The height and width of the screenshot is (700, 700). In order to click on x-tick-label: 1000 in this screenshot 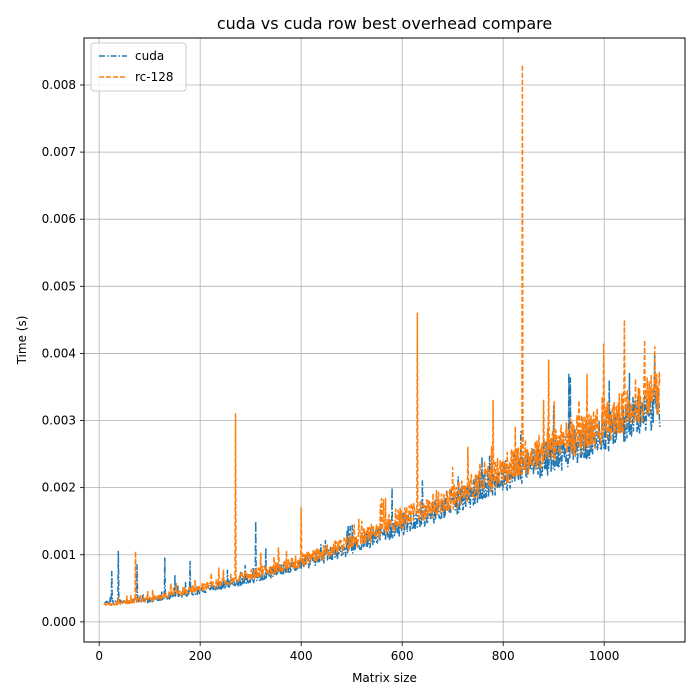, I will do `click(604, 656)`.